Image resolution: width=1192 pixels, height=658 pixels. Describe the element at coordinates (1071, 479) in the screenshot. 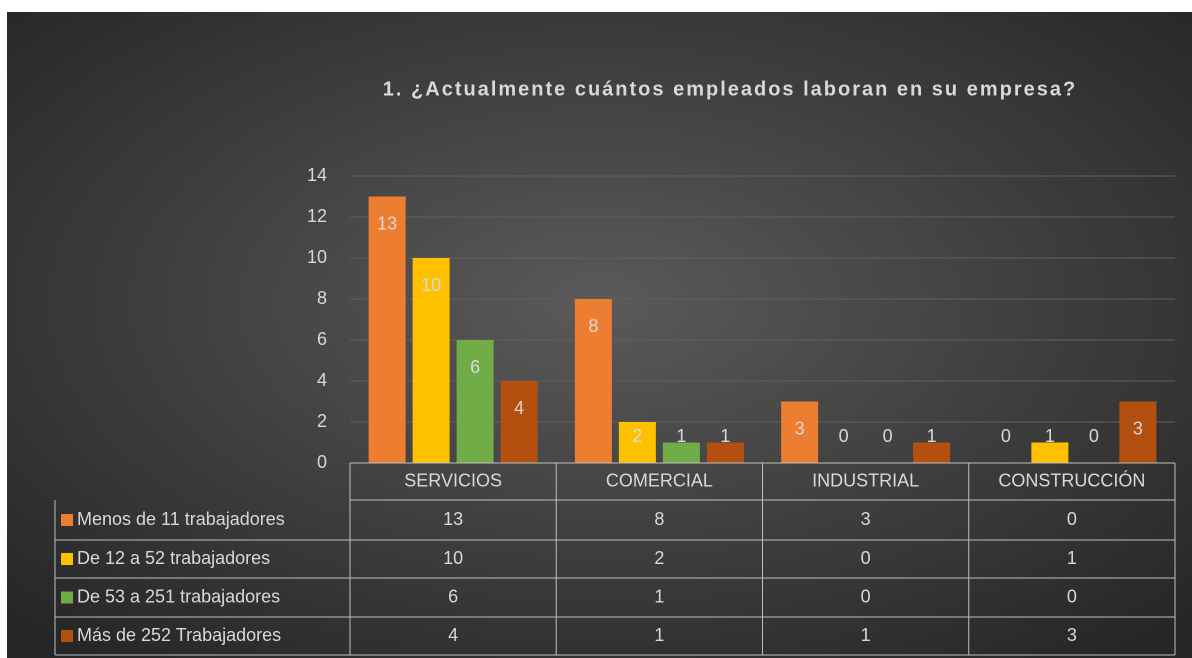

I see `x-tick-label: CONSTRUCCIÓN` at that location.